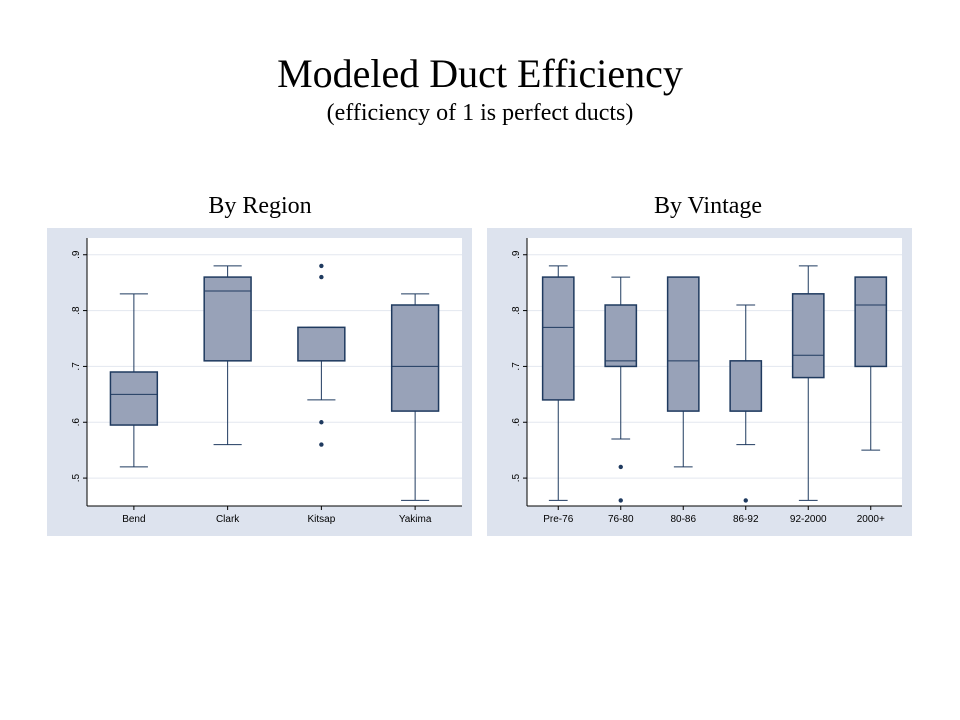 Image resolution: width=960 pixels, height=720 pixels. Describe the element at coordinates (683, 519) in the screenshot. I see `x-tick-label: 80-86` at that location.